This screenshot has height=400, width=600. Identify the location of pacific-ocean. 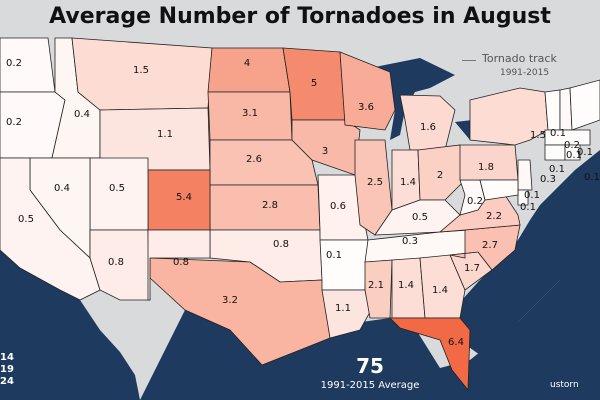
(70, 325).